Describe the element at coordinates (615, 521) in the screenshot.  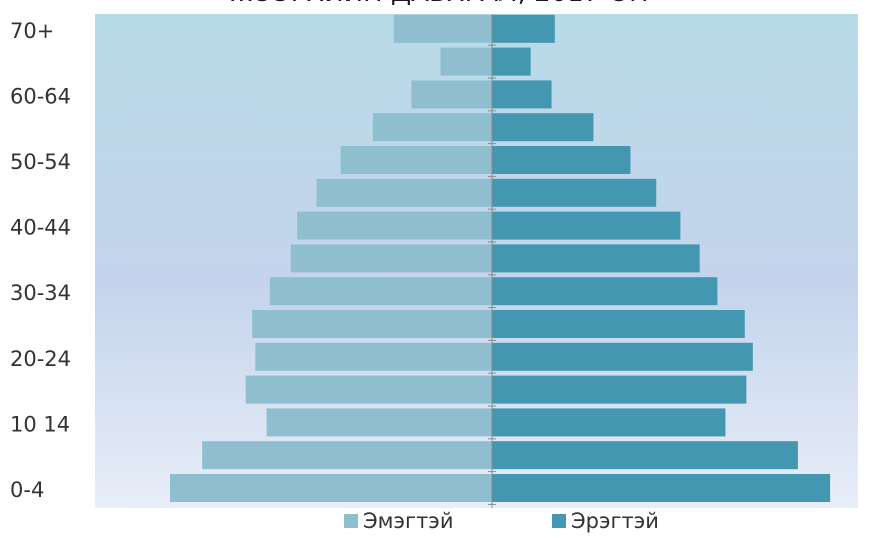
I see `legend-male-label: Эрэгтэй` at that location.